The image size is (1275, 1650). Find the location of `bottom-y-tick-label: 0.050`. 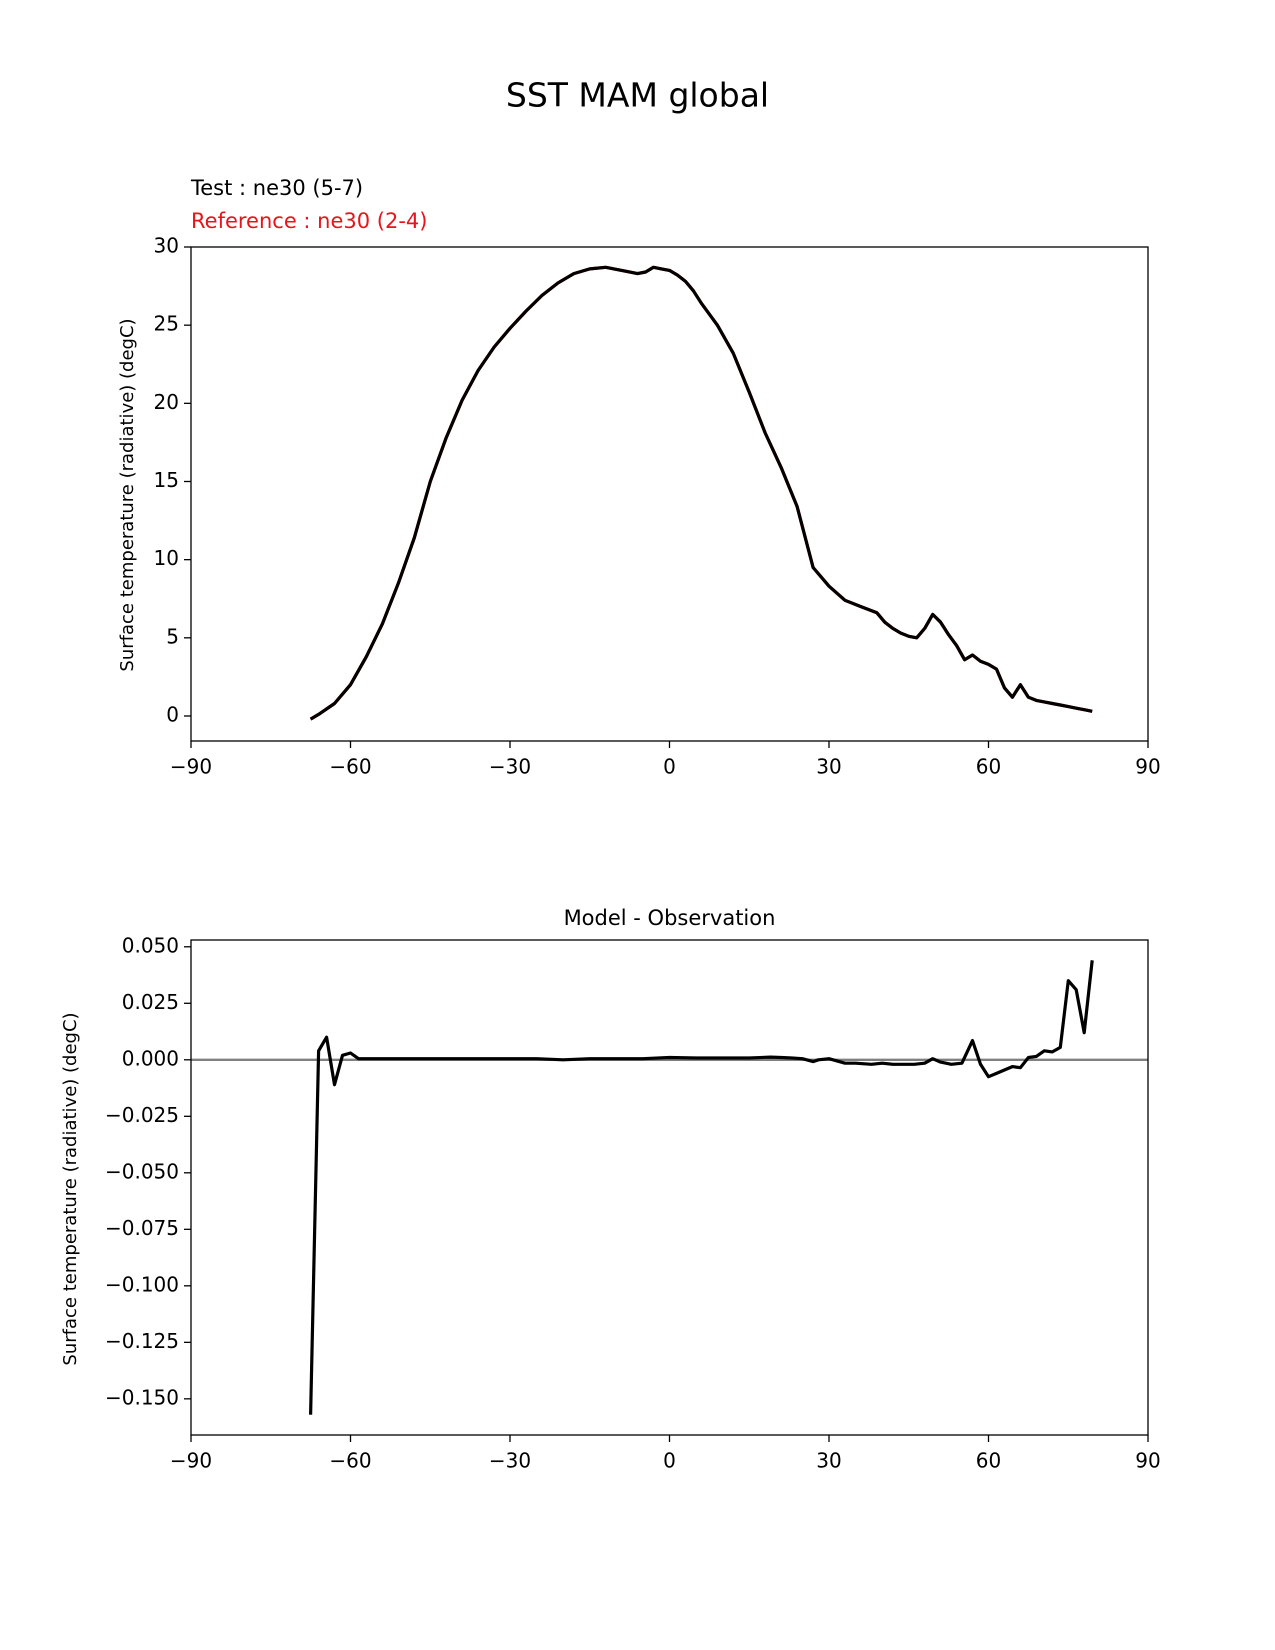

bottom-y-tick-label: 0.050 is located at coordinates (150, 945).